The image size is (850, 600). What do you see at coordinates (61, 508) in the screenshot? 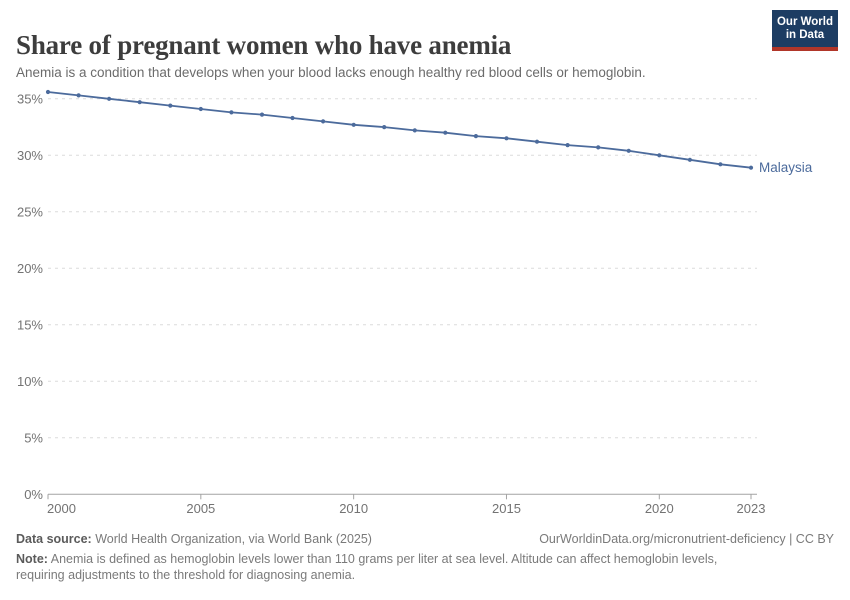
I see `x-tick-label: 2000` at bounding box center [61, 508].